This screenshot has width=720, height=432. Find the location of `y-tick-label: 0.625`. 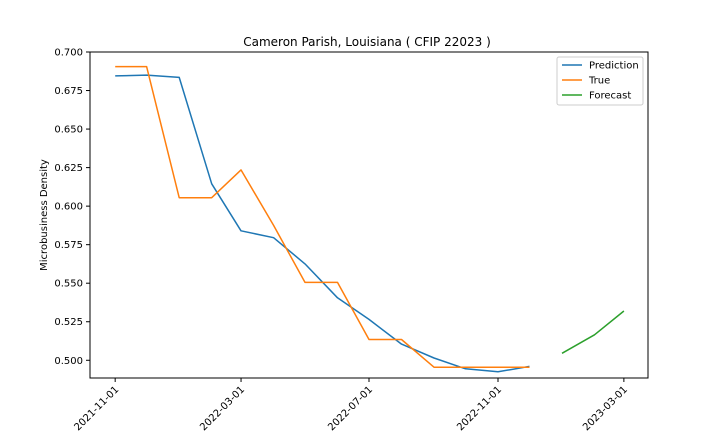

y-tick-label: 0.625 is located at coordinates (68, 168).